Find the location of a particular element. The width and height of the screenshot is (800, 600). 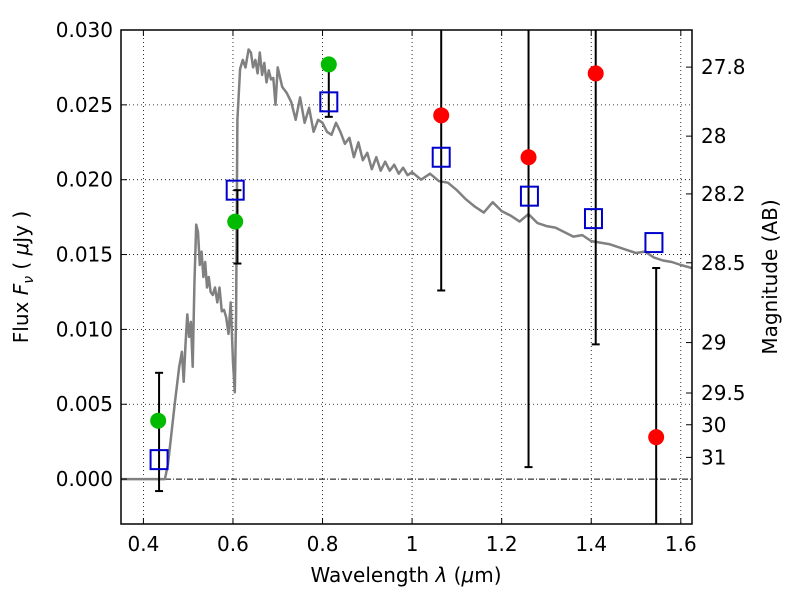

magnitude-tick-label: 27.8 is located at coordinates (723, 67).